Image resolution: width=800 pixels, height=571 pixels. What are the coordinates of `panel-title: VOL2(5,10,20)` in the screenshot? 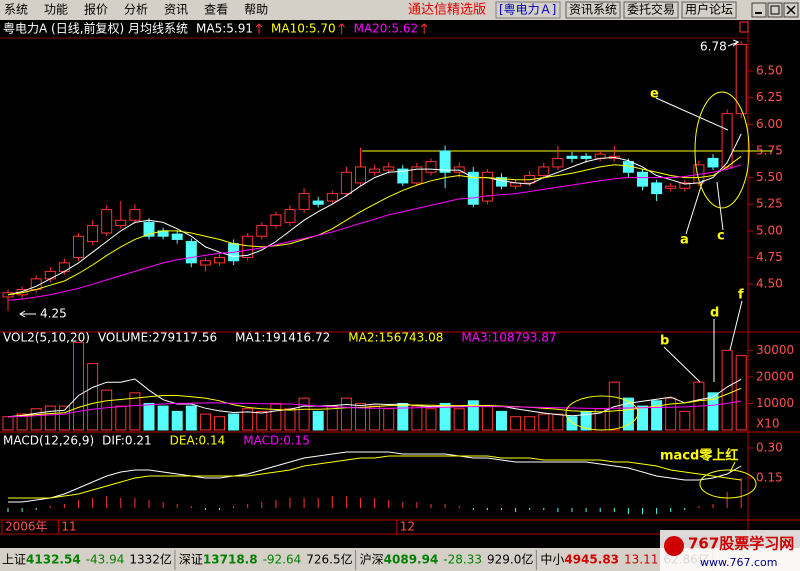 It's located at (46, 338).